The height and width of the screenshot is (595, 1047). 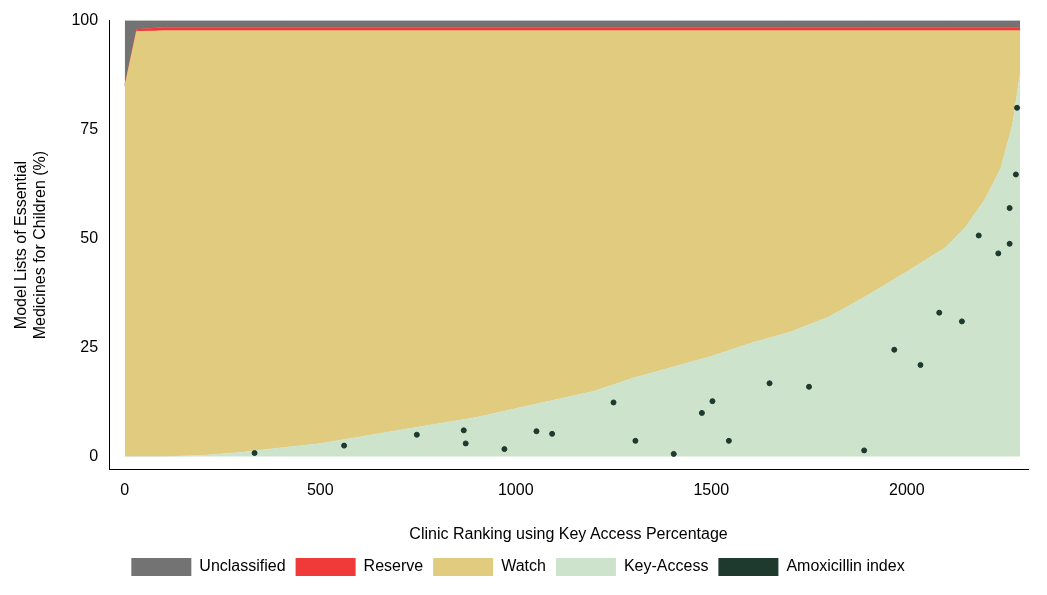 What do you see at coordinates (85, 20) in the screenshot?
I see `y-tick-label: 100` at bounding box center [85, 20].